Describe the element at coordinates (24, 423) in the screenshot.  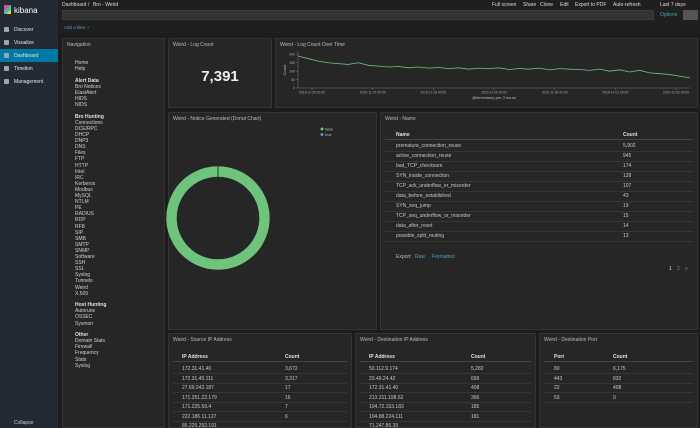
I see `collapse: Collapse` at that location.